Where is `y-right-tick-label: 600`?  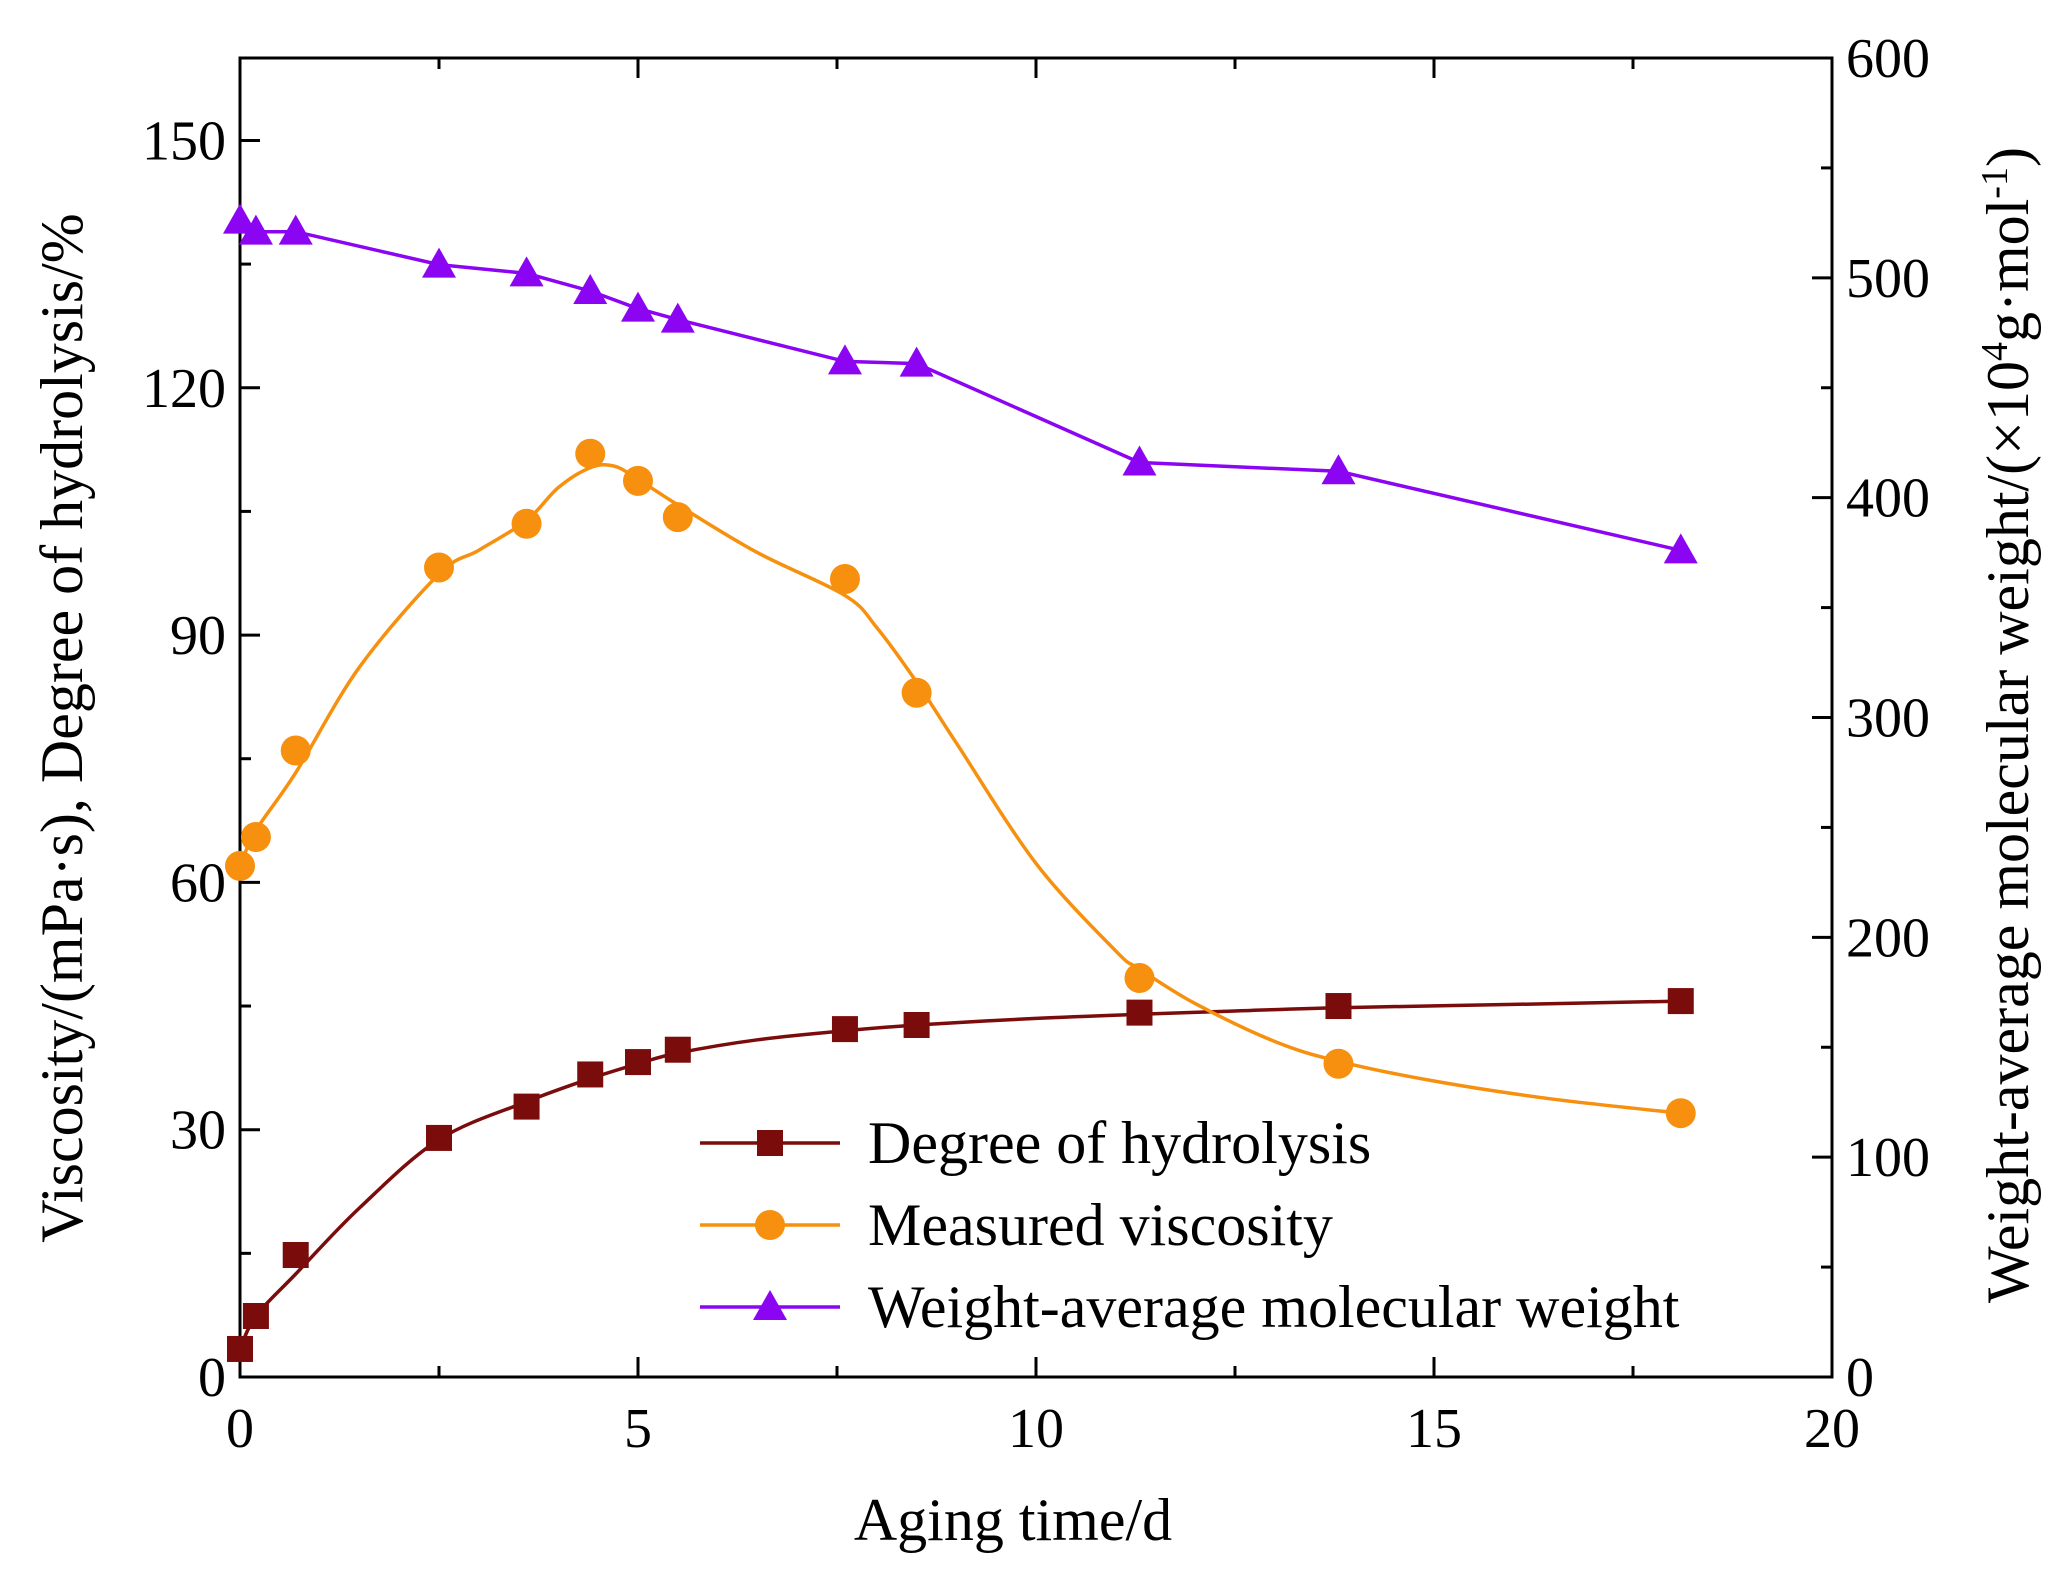 y-right-tick-label: 600 is located at coordinates (1888, 59).